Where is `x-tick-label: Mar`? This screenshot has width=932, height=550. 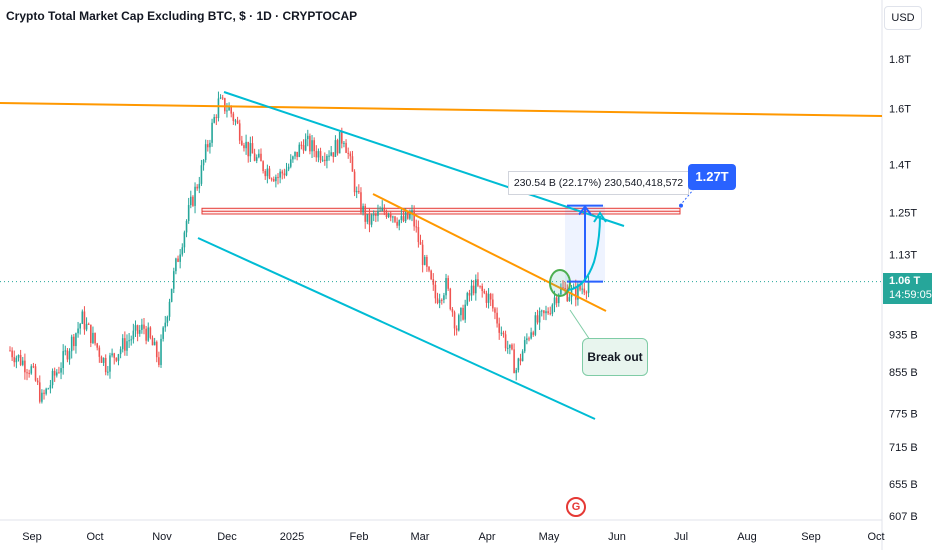
x-tick-label: Mar is located at coordinates (420, 537).